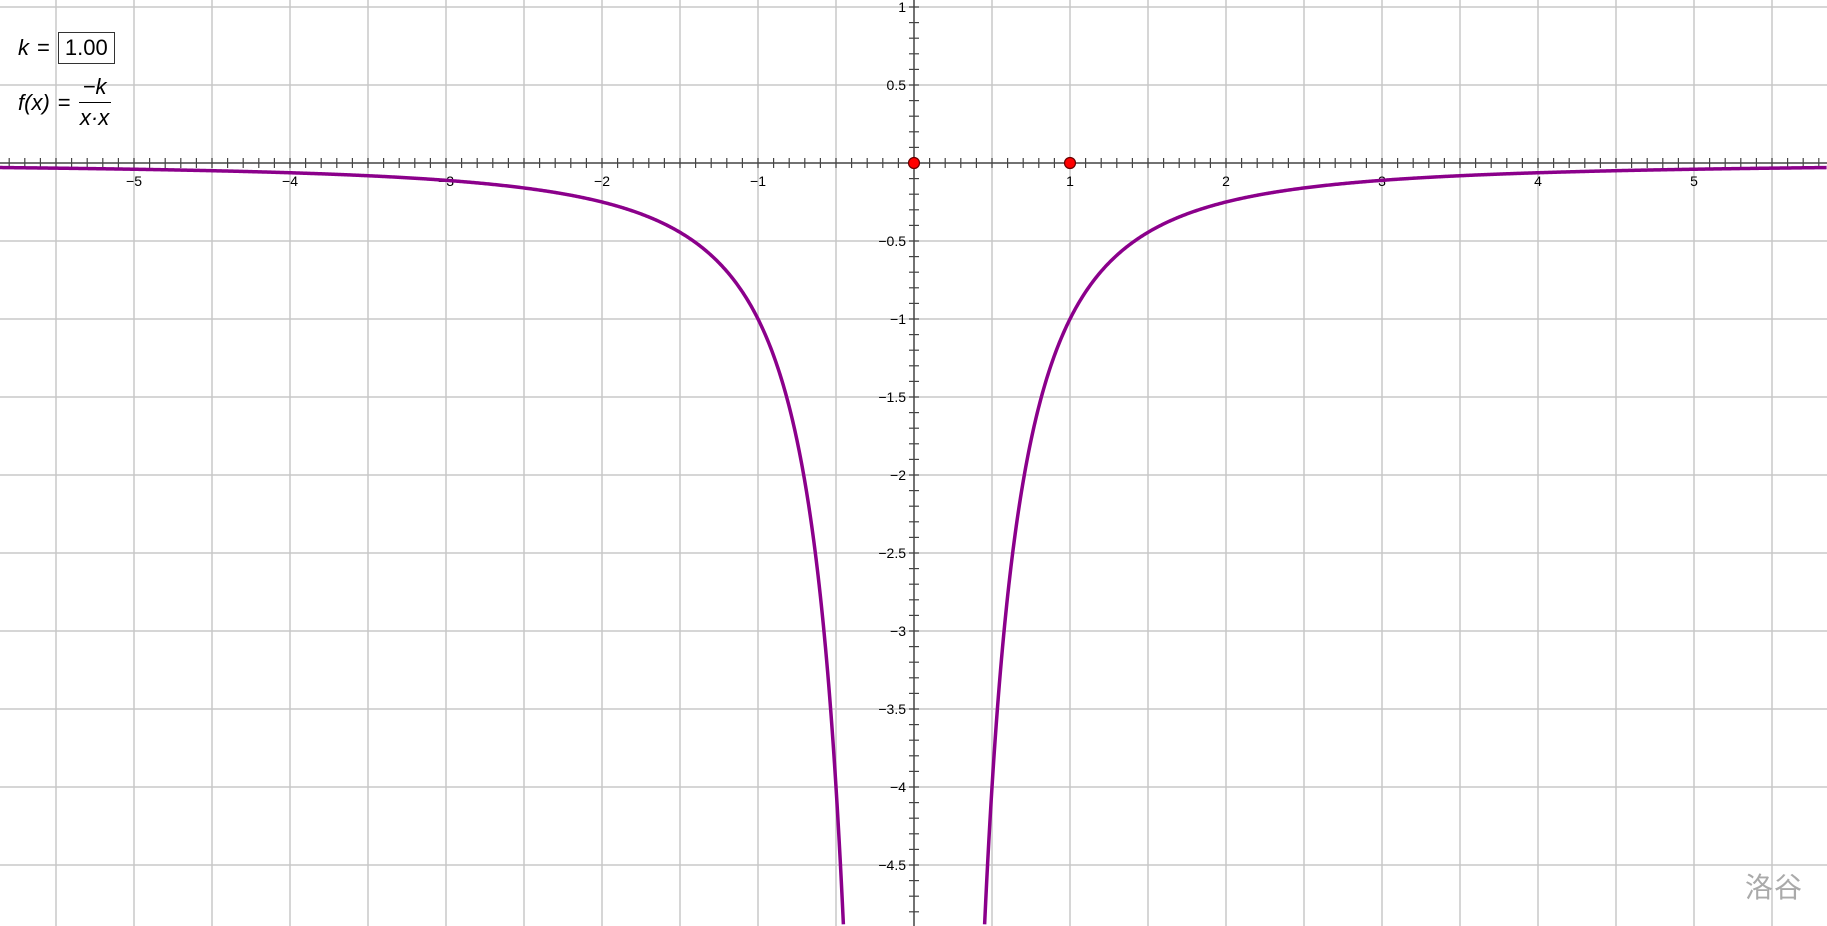 This screenshot has height=926, width=1827. Describe the element at coordinates (43, 47) in the screenshot. I see `k-equals: =` at that location.